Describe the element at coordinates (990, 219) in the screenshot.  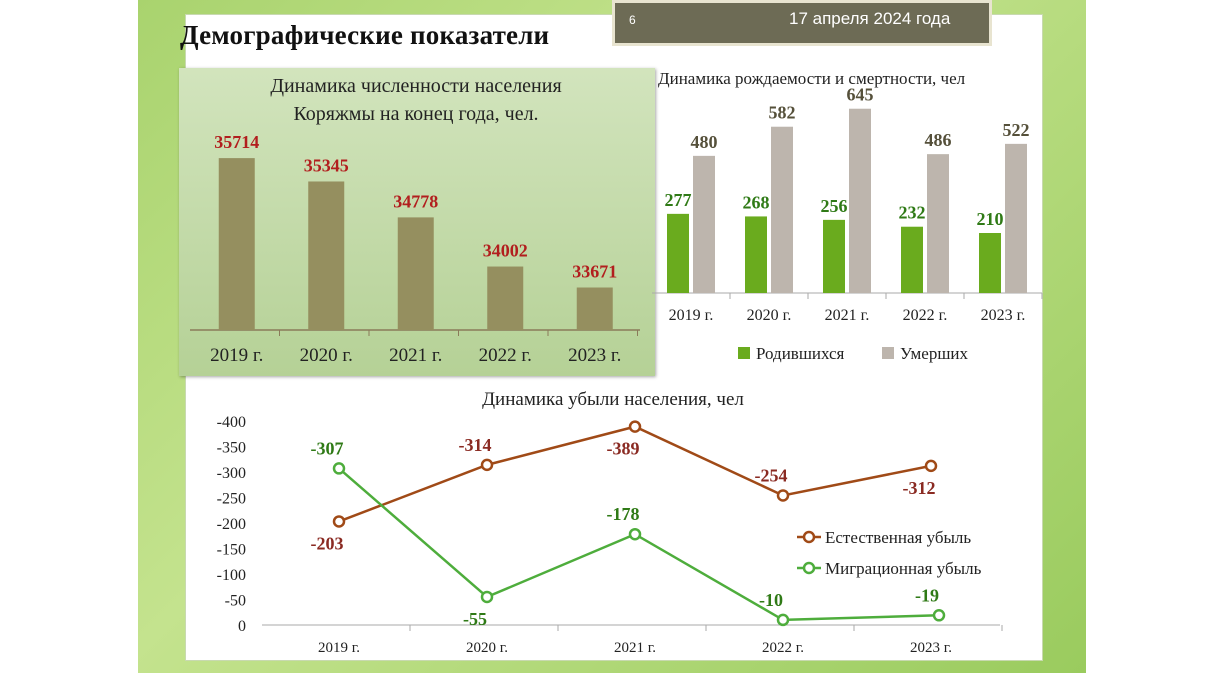
I see `births-value-label: 210` at that location.